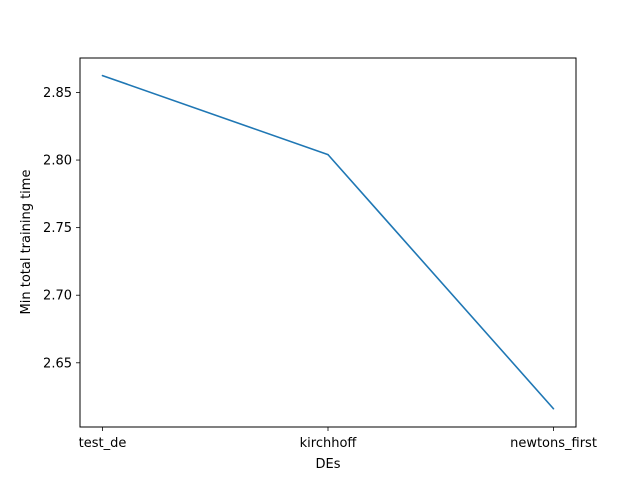  I want to click on y-tick-label: 2.65, so click(57, 363).